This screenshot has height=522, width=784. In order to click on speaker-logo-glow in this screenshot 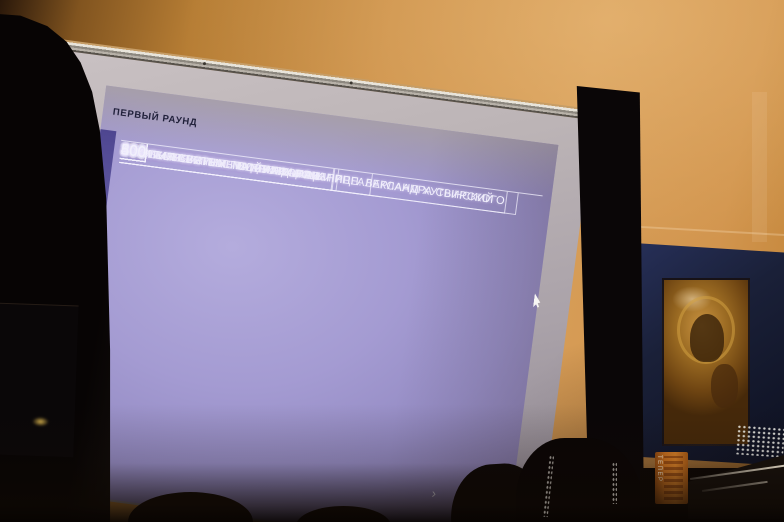, I will do `click(40, 421)`.